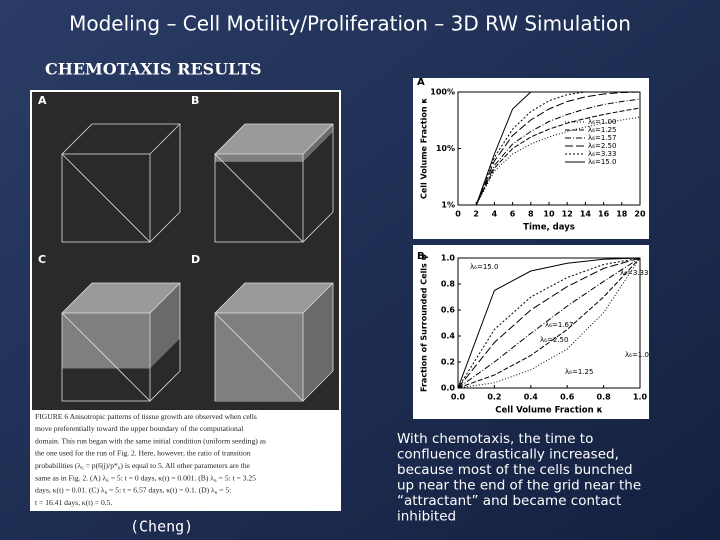 The height and width of the screenshot is (540, 720). Describe the element at coordinates (448, 362) in the screenshot. I see `y-tick-label: 0.2` at that location.